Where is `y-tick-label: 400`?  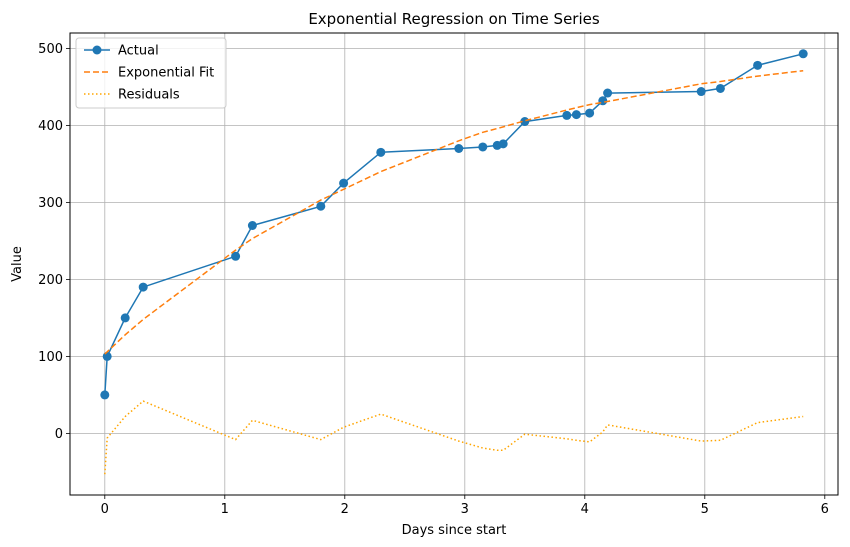 y-tick-label: 400 is located at coordinates (50, 126).